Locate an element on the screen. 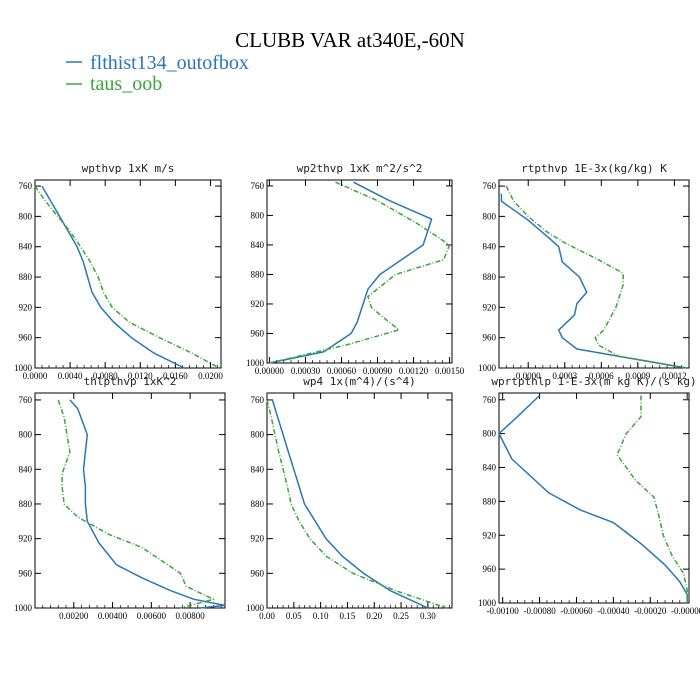 Image resolution: width=700 pixels, height=700 pixels. x-tick-label: 0.00400 is located at coordinates (113, 616).